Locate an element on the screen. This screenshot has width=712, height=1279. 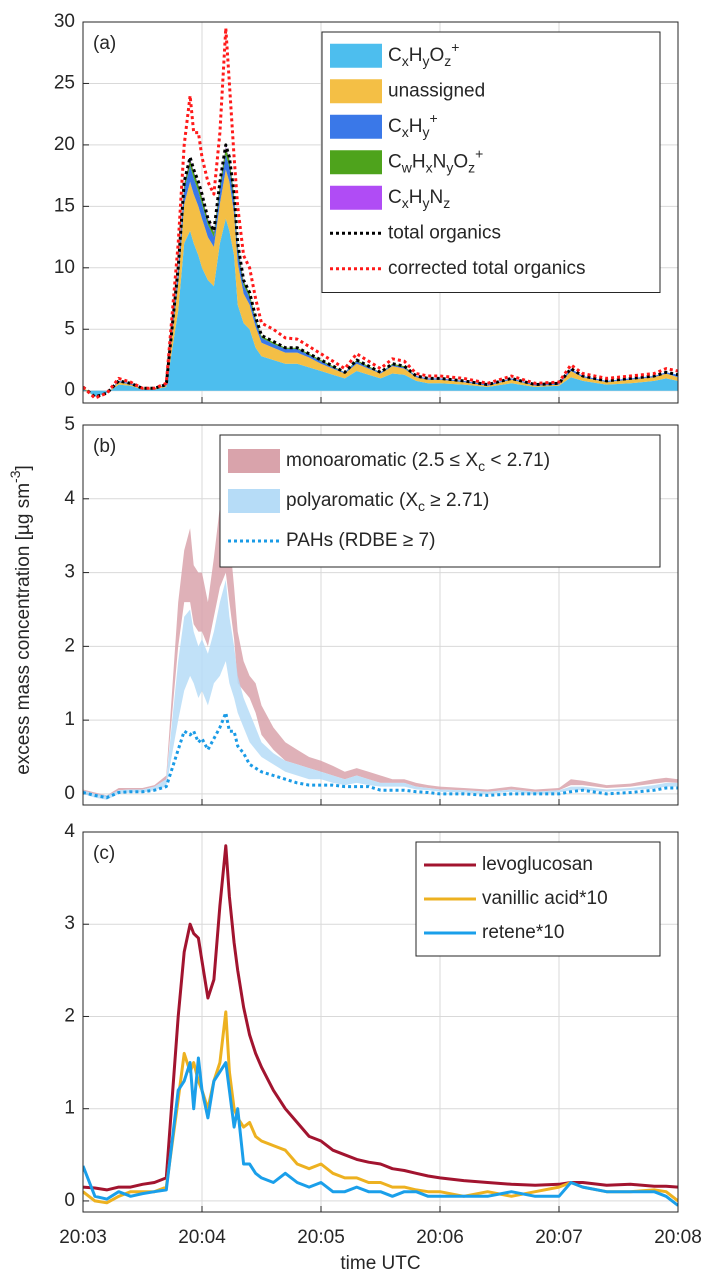
x-tick-label: 20:05 is located at coordinates (321, 1237).